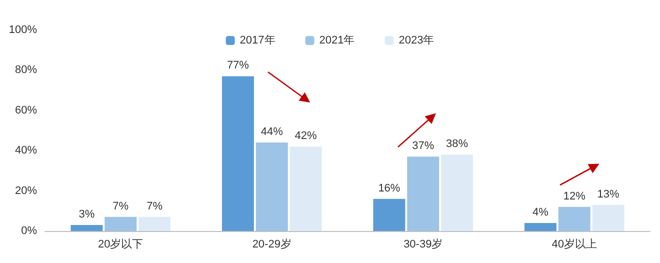  What do you see at coordinates (457, 144) in the screenshot?
I see `data-label: 38%` at bounding box center [457, 144].